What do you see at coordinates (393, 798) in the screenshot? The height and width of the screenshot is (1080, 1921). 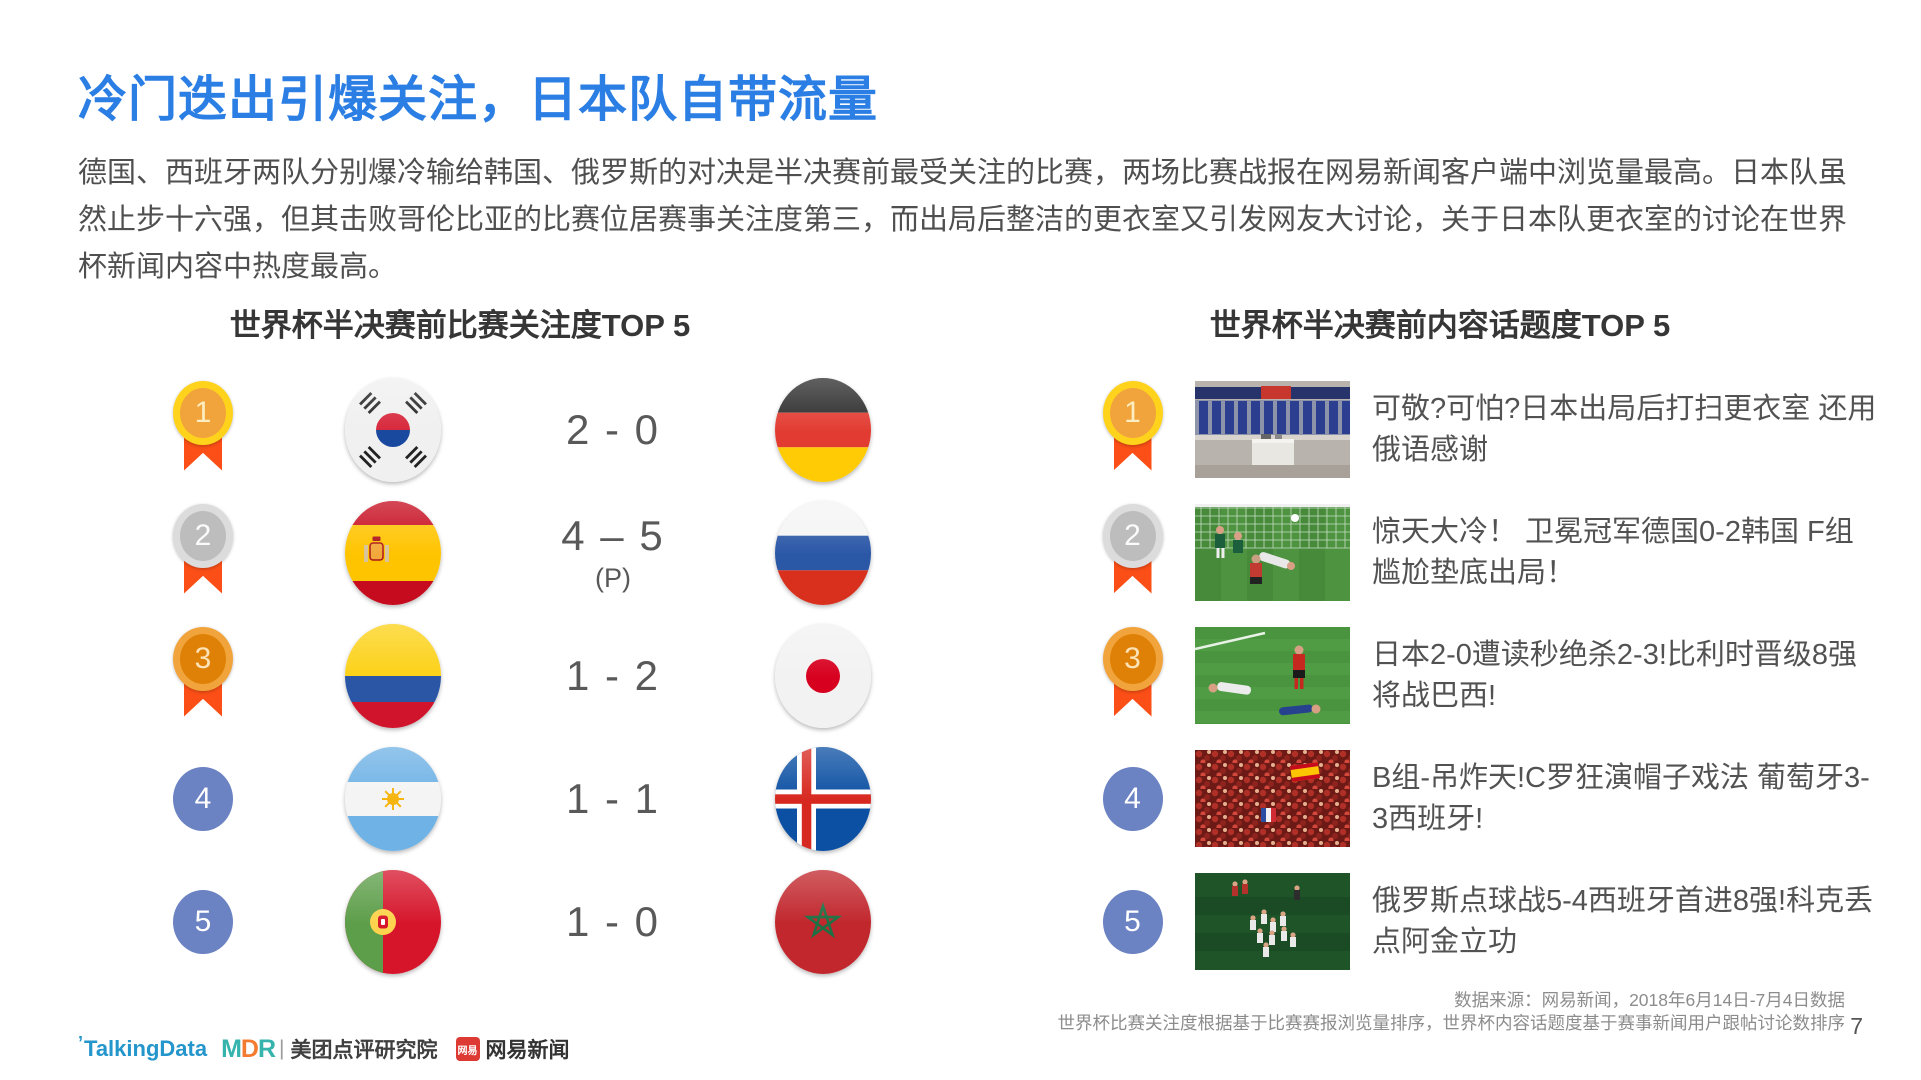 I see `flag-argentina-icon` at bounding box center [393, 798].